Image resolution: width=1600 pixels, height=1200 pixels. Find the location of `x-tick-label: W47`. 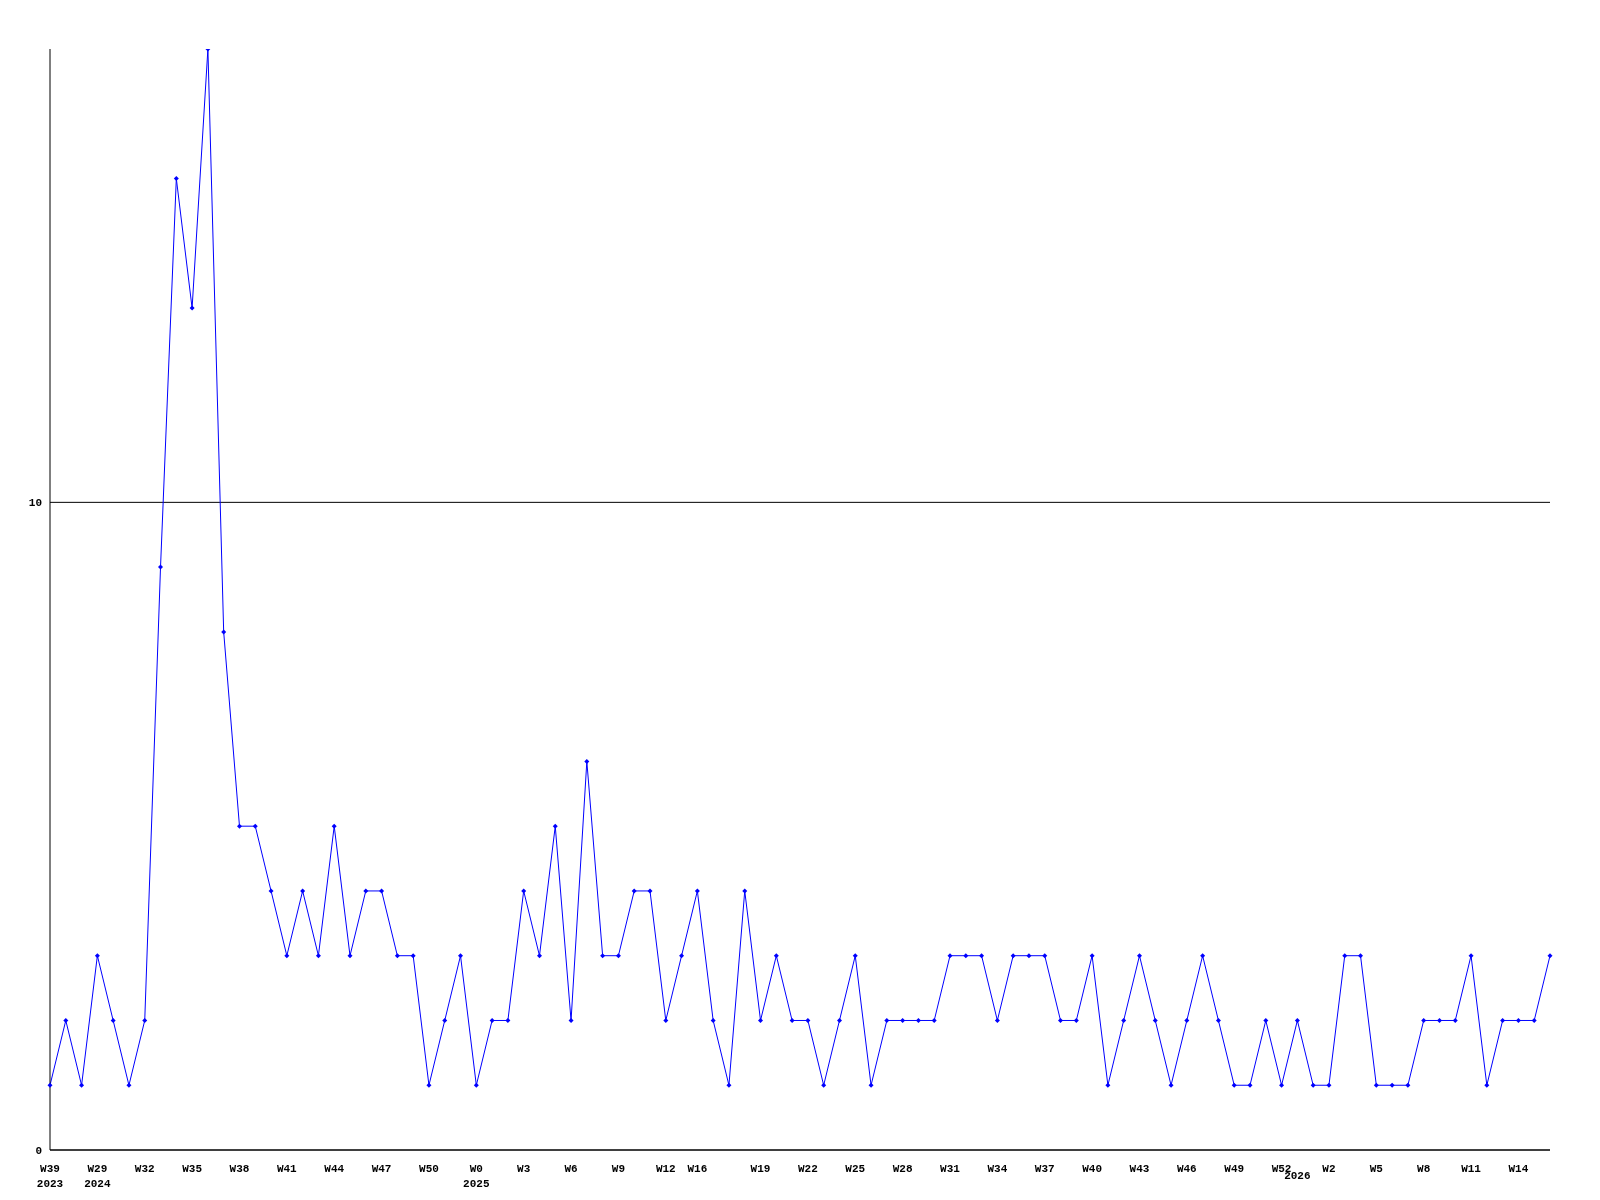

x-tick-label: W47 is located at coordinates (381, 1169).